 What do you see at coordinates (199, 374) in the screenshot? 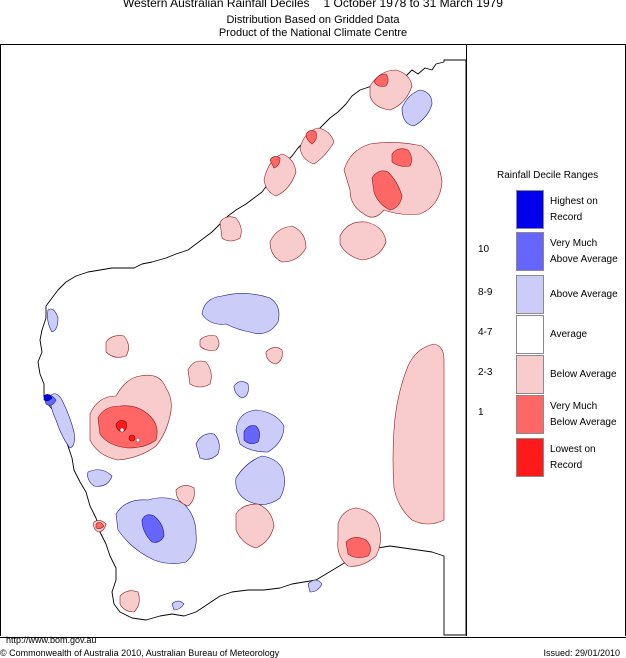
I see `region-below-average-murchison-east` at bounding box center [199, 374].